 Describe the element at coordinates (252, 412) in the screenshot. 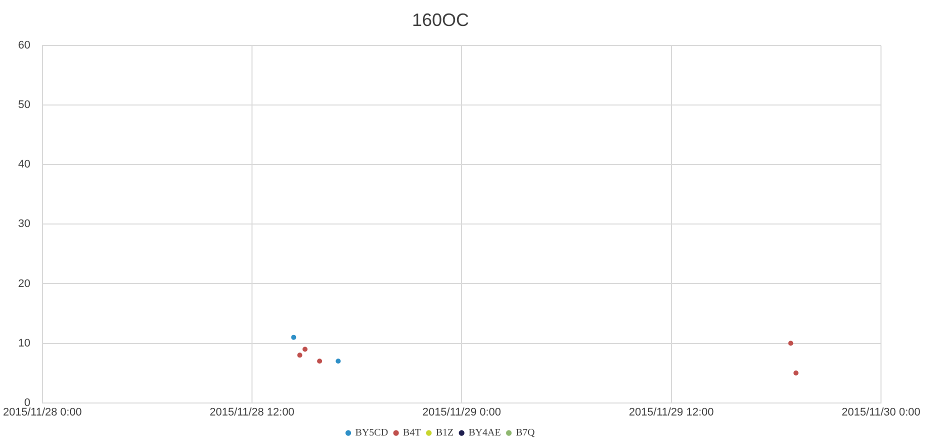

I see `x-tick-label: 2015/11/28 12:00` at that location.